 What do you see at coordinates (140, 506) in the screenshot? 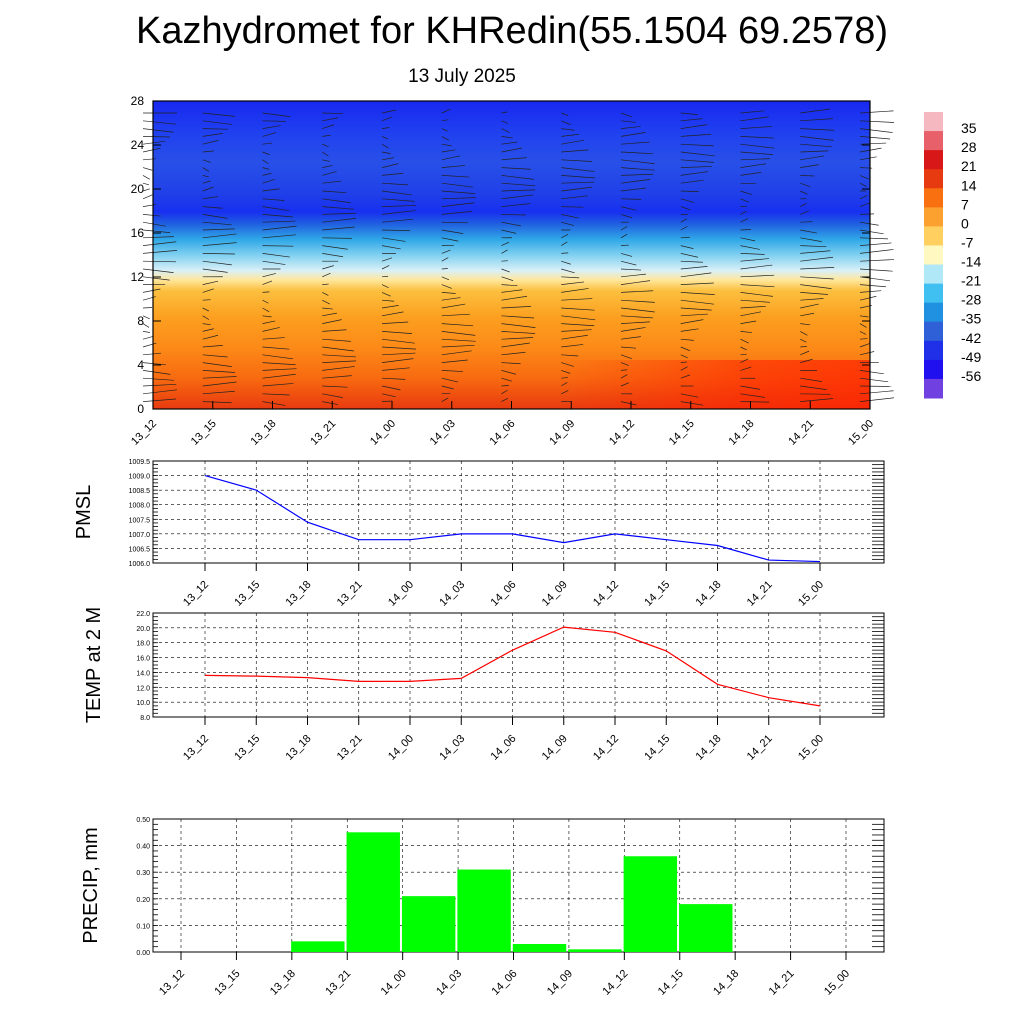
I see `ytick-label: 1008.0` at bounding box center [140, 506].